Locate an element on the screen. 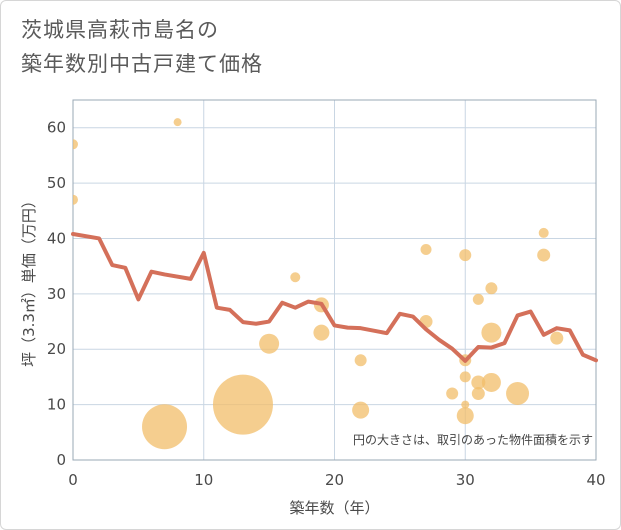  bubble-size-note: 円の大きさは、取引のあった物件面積を示す is located at coordinates (473, 439).